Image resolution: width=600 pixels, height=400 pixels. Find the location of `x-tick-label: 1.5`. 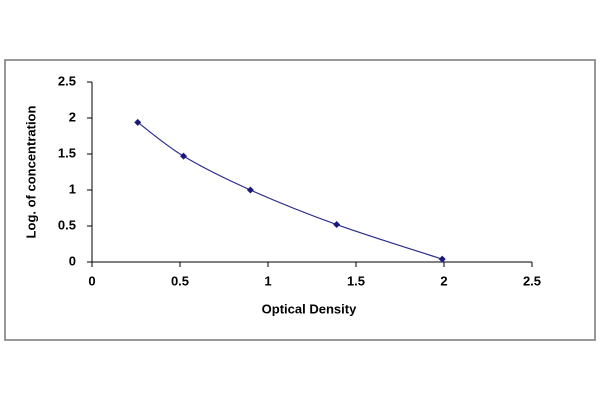

x-tick-label: 1.5 is located at coordinates (356, 280).